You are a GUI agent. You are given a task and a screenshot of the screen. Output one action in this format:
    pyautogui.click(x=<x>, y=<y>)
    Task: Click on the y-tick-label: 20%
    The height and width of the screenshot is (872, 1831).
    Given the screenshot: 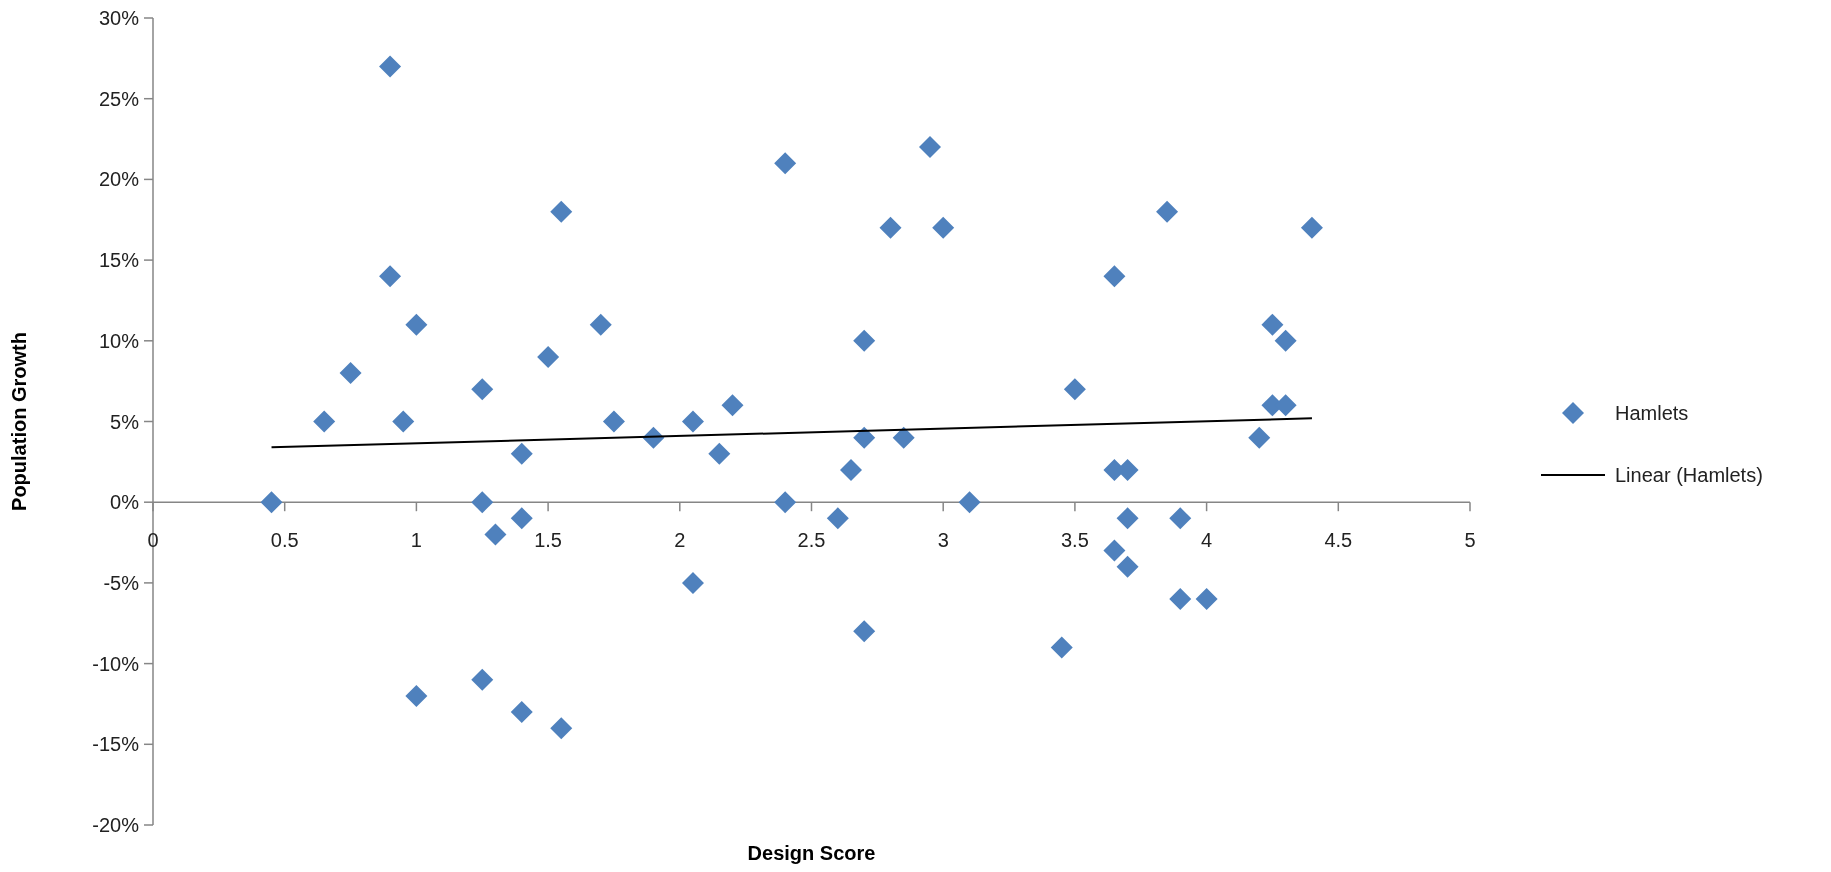 What is the action you would take?
    pyautogui.click(x=119, y=179)
    